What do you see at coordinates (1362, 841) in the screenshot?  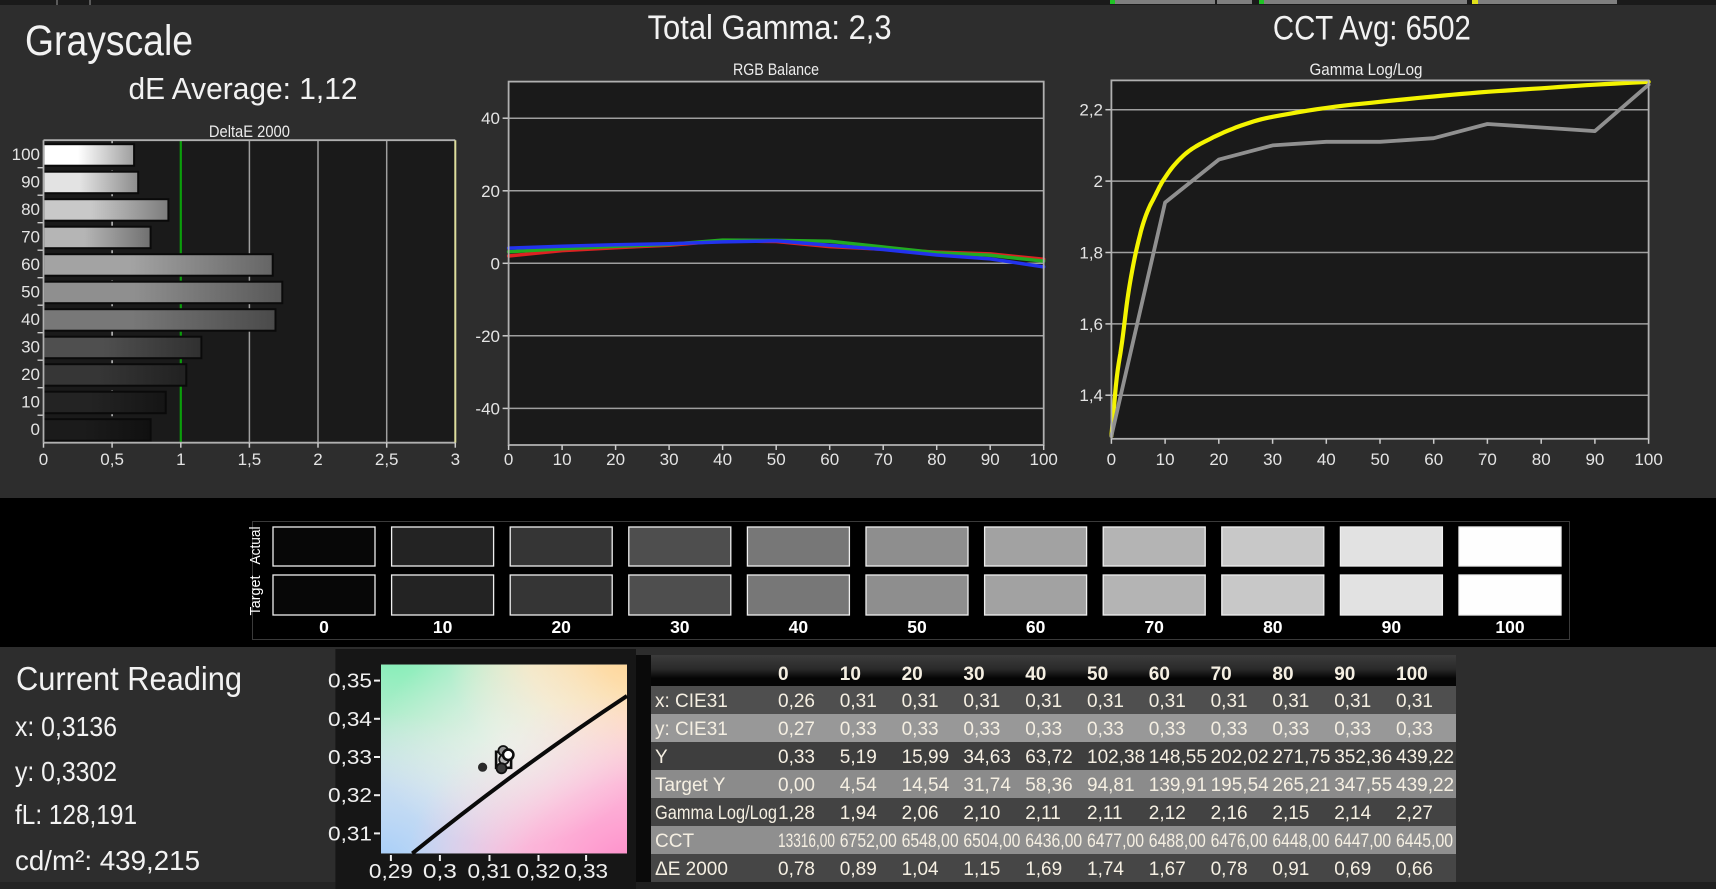 I see `svg-text: 6447,00` at bounding box center [1362, 841].